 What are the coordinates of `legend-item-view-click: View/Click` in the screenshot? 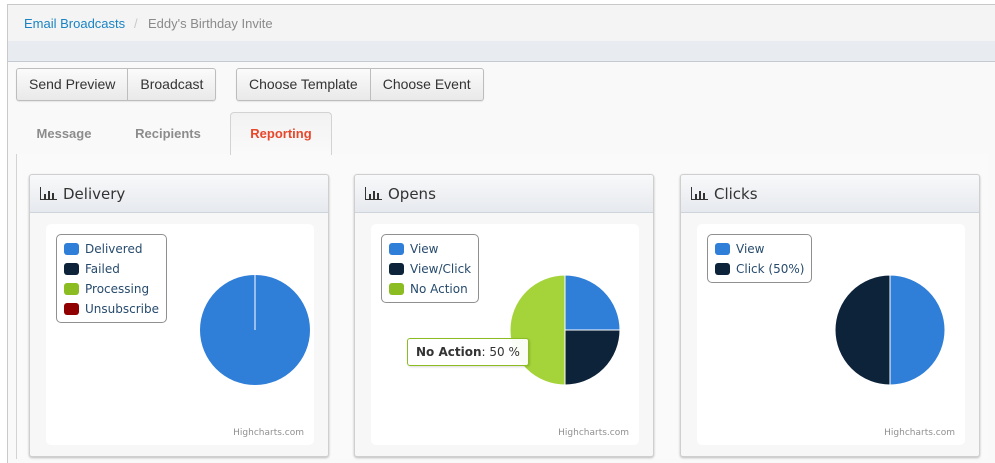 It's located at (430, 269).